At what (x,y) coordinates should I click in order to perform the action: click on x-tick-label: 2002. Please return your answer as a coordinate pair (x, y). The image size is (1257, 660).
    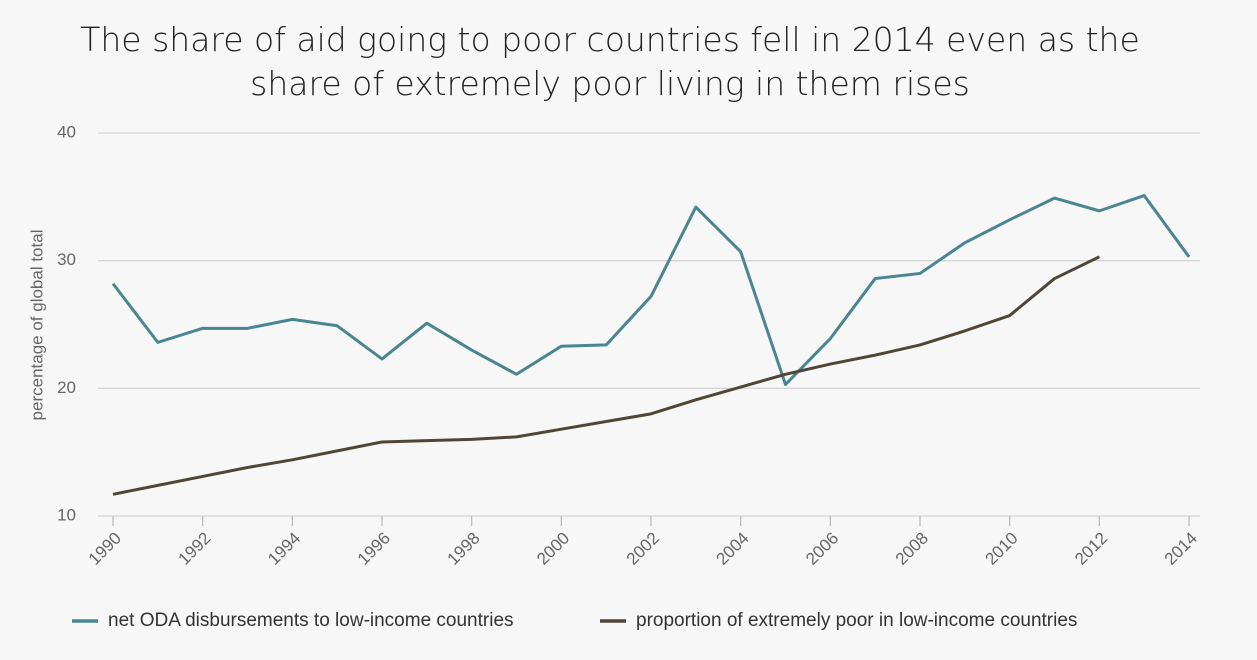
    Looking at the image, I should click on (643, 549).